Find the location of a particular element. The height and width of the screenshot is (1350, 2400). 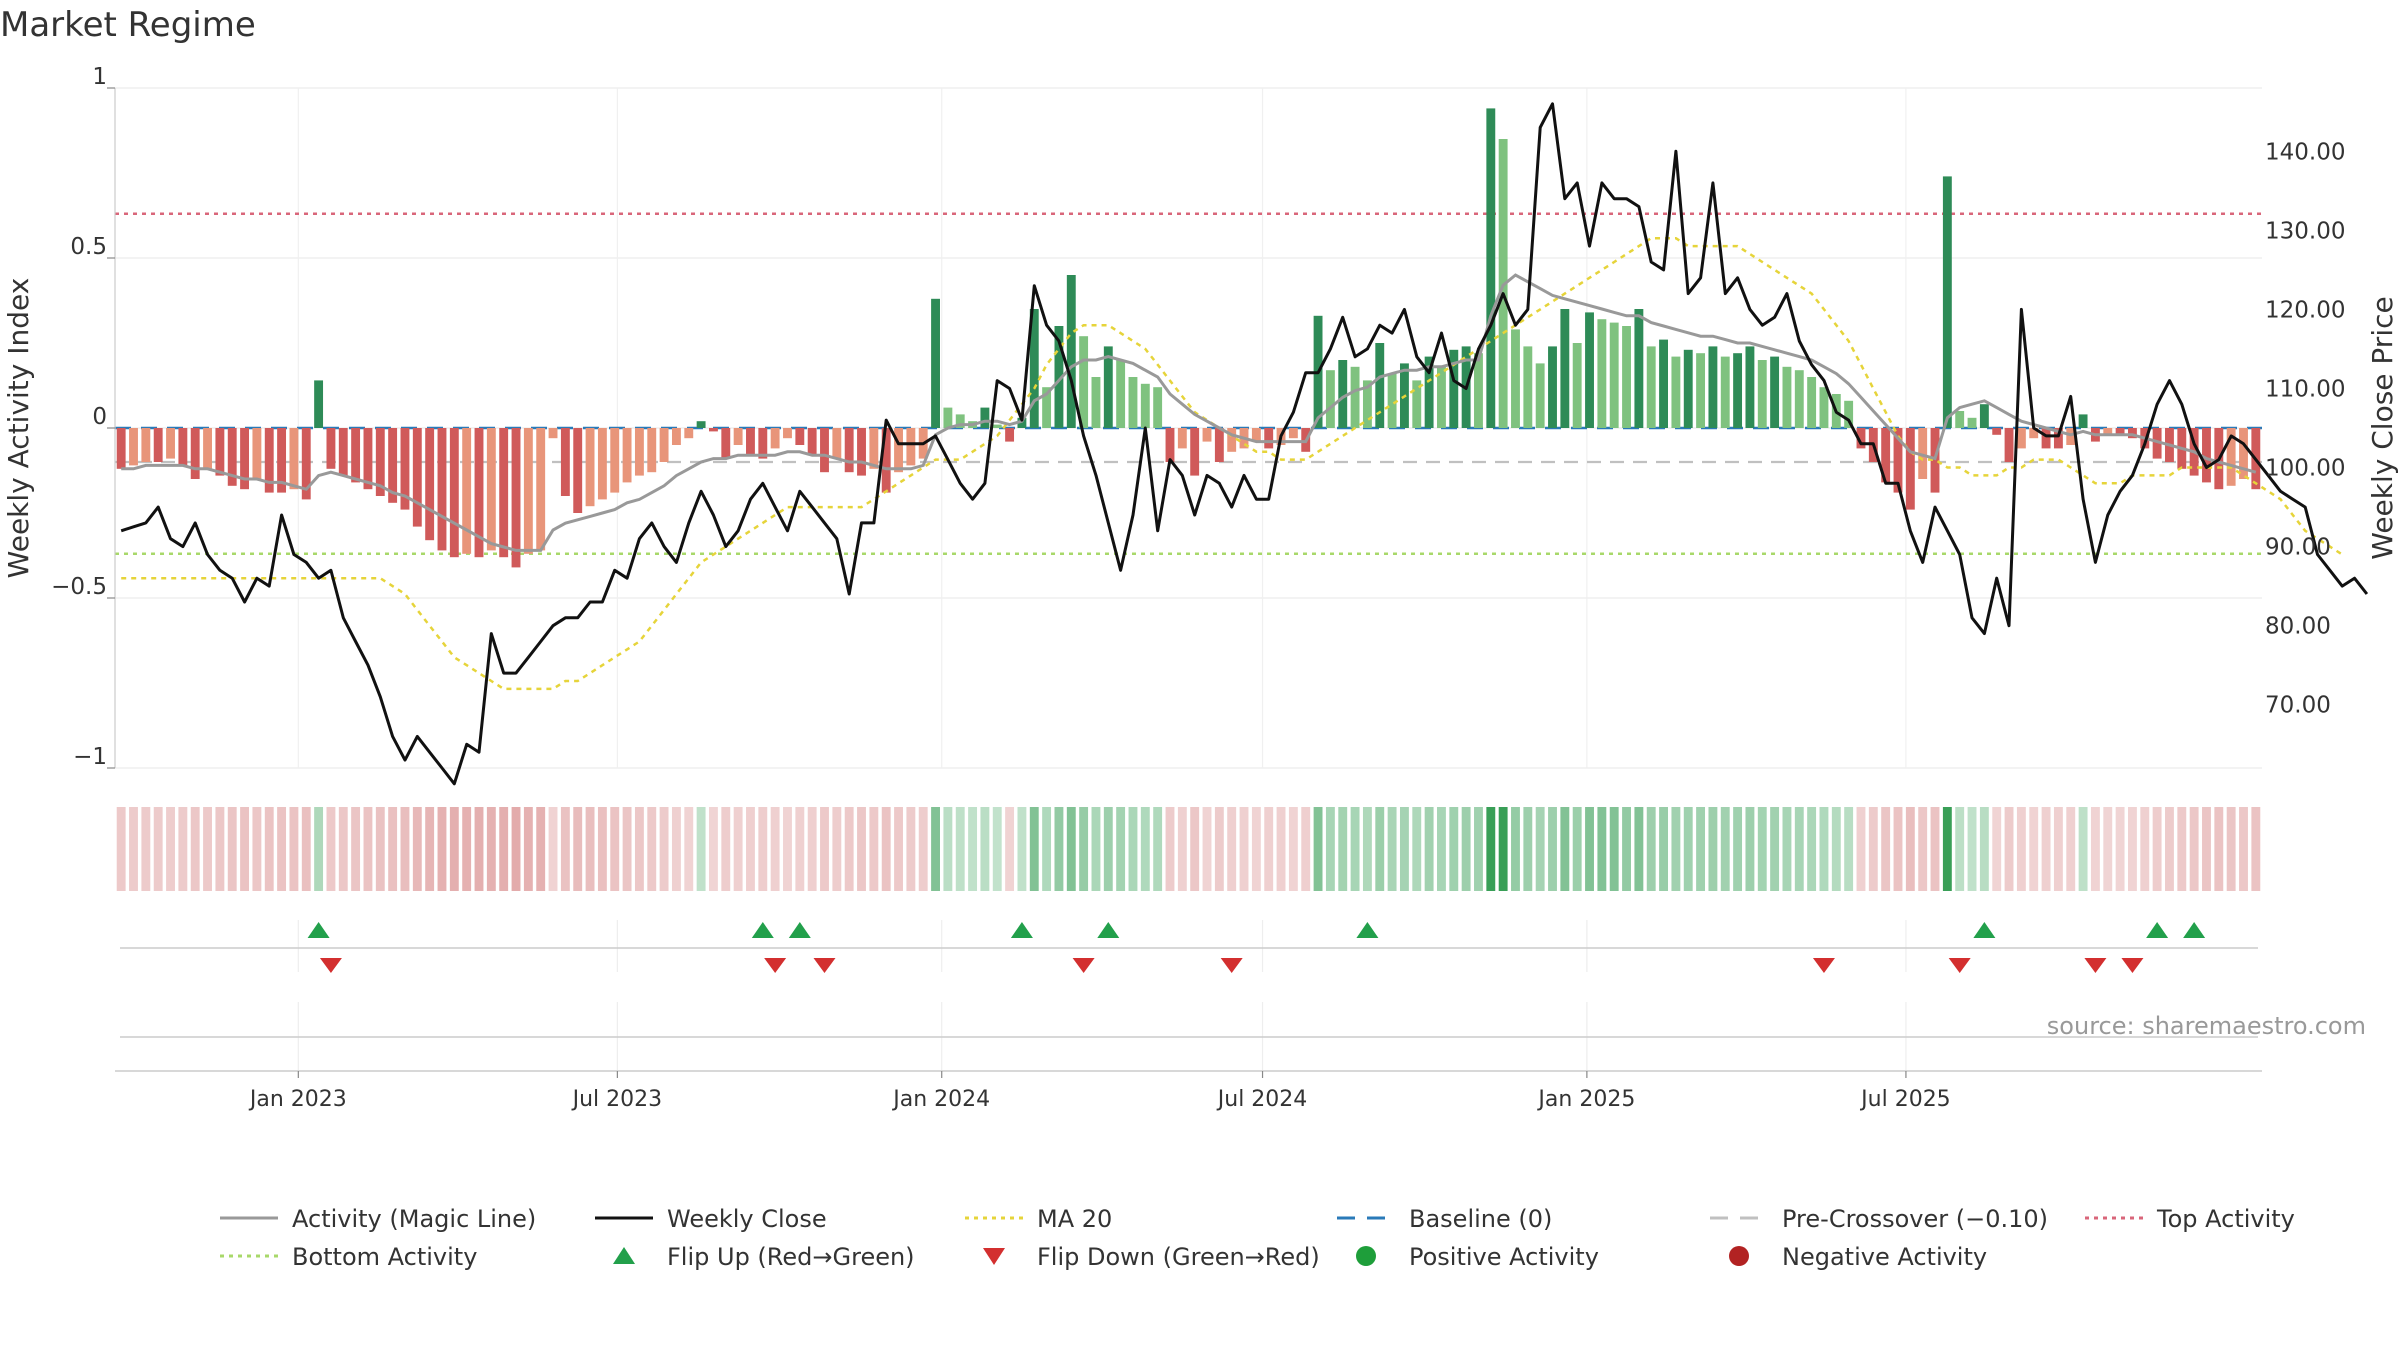

legend-label: Bottom Activity is located at coordinates (384, 1257).